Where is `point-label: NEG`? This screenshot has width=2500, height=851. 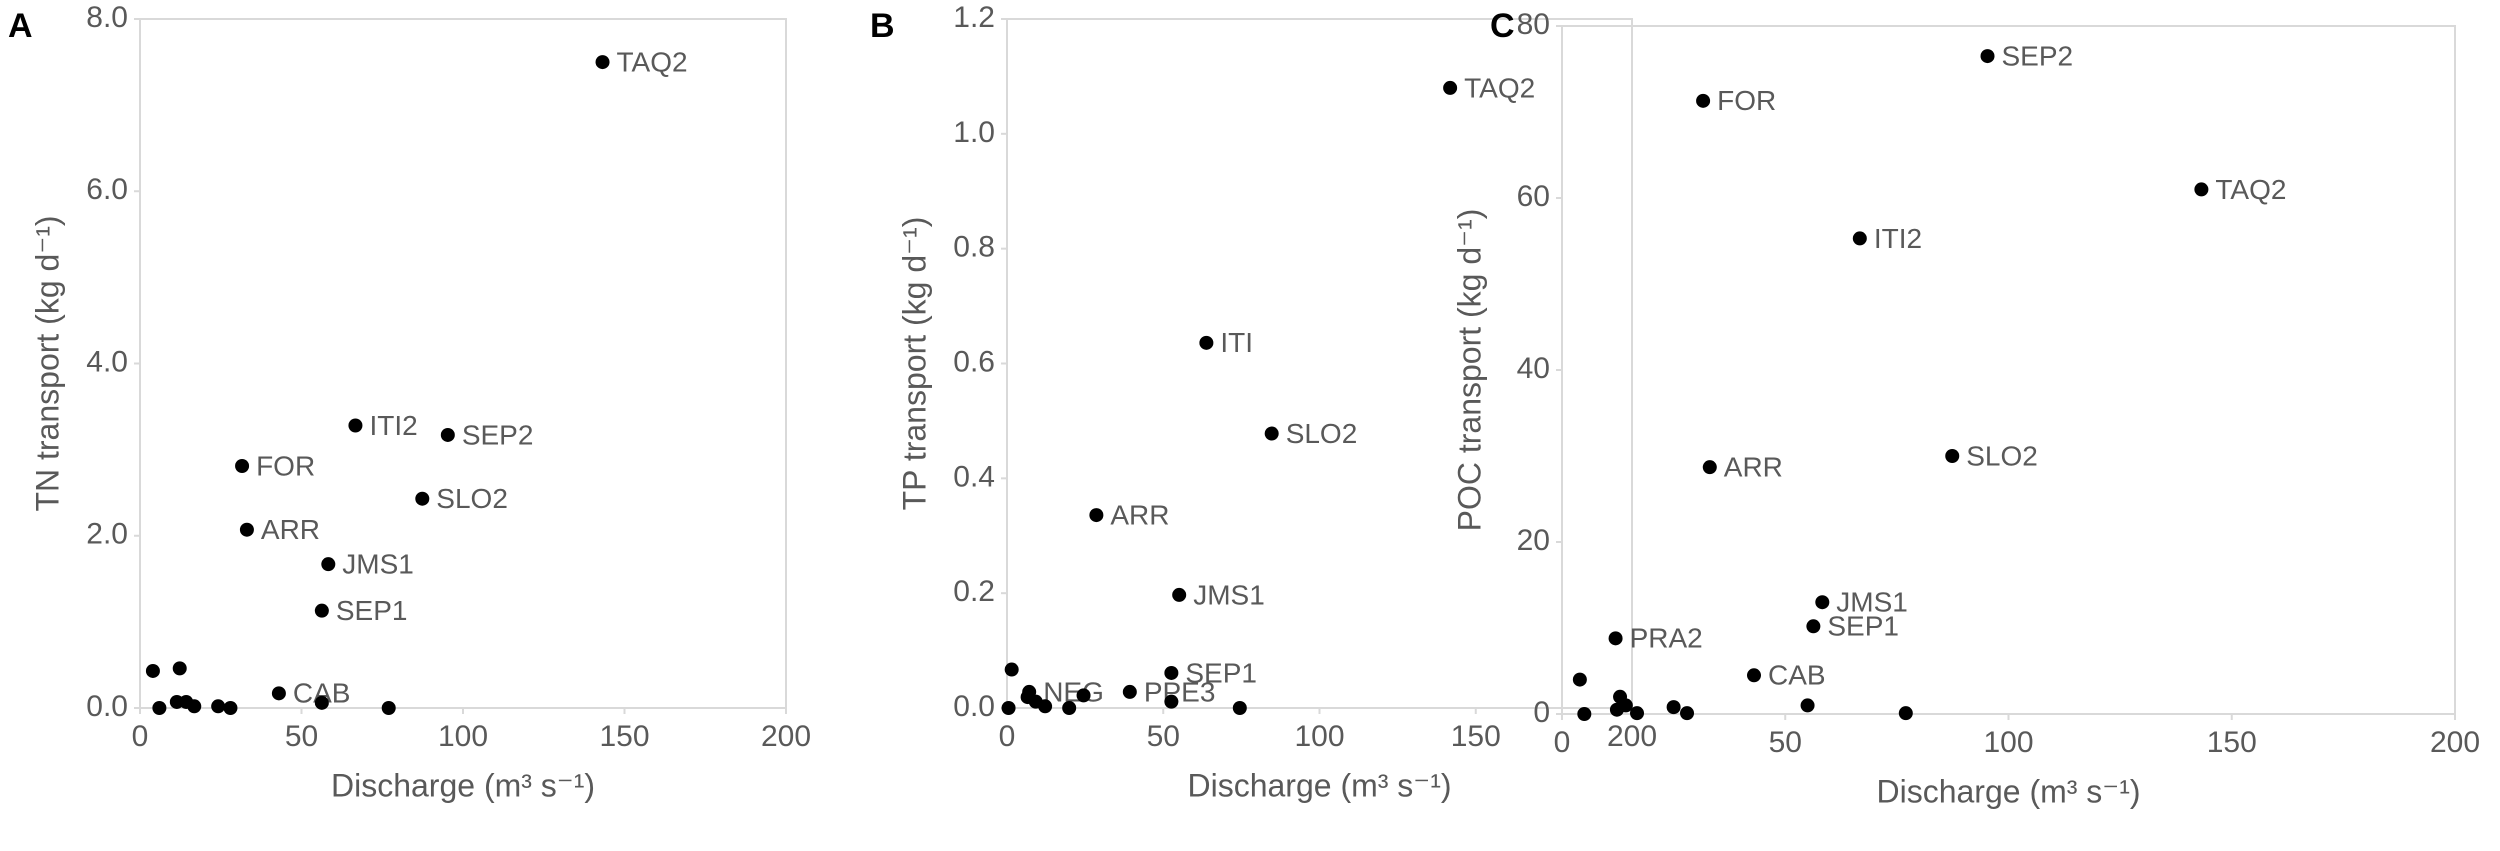 point-label: NEG is located at coordinates (1073, 691).